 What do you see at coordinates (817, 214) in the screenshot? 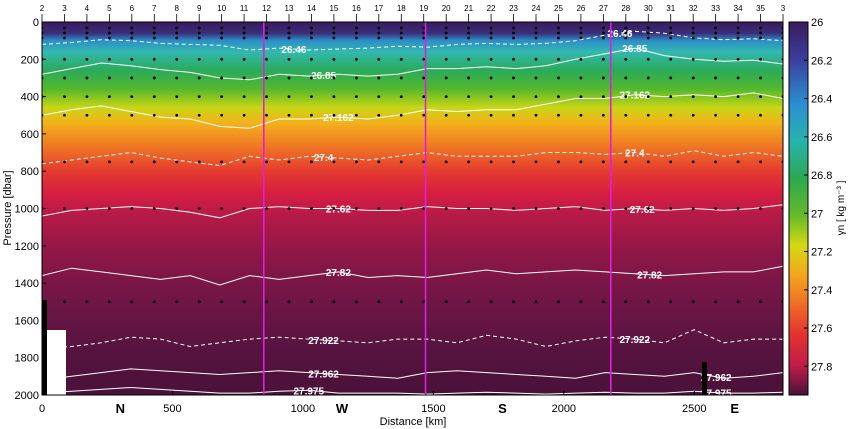
I see `colorbar-tick-label: 27` at bounding box center [817, 214].